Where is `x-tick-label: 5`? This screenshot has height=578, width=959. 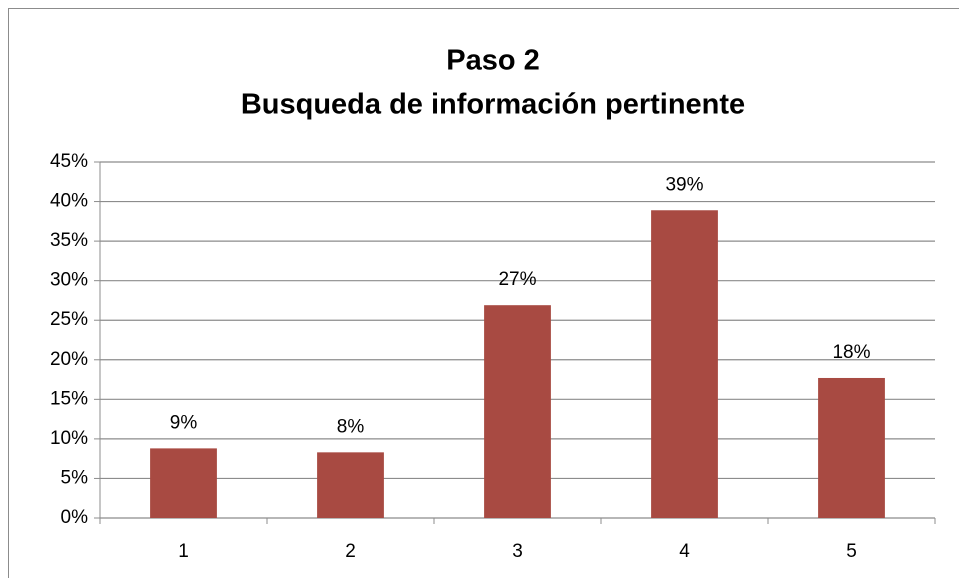 x-tick-label: 5 is located at coordinates (851, 551).